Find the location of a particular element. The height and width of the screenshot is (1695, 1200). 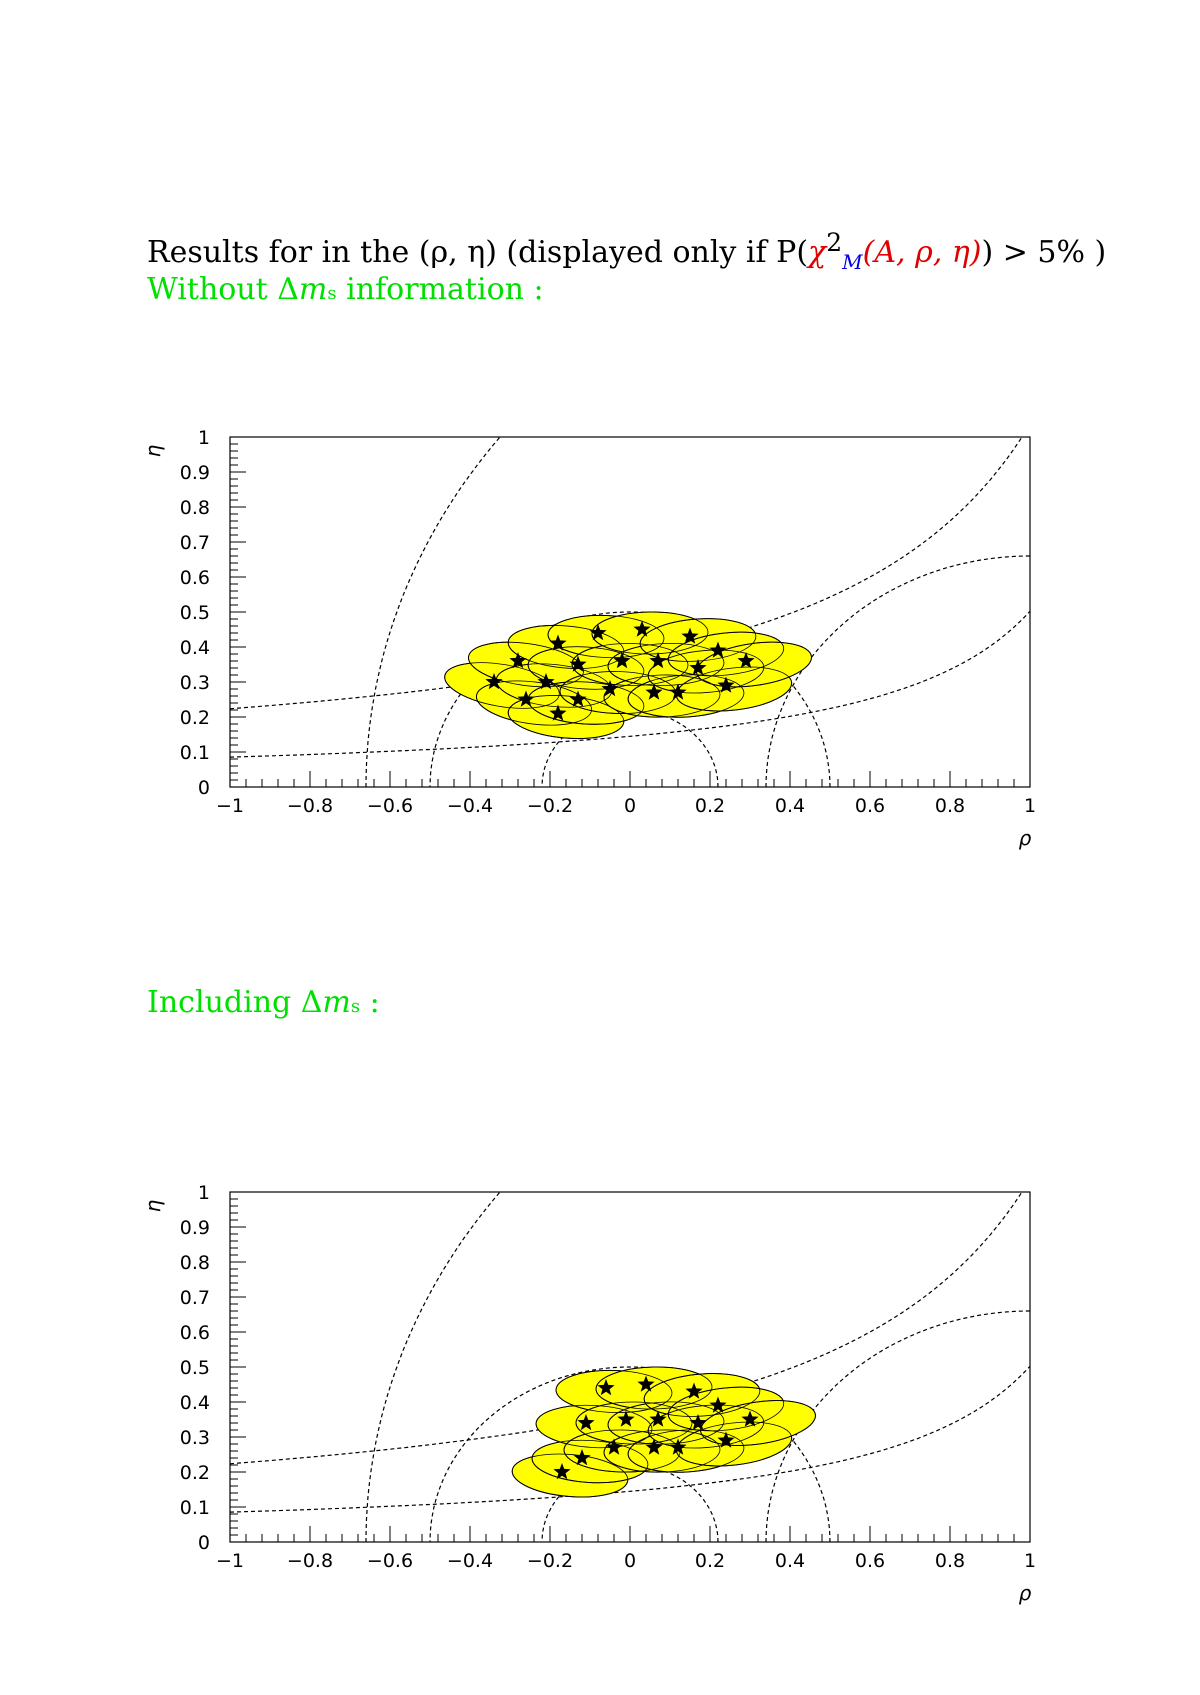

x-tick-label: −0.4 is located at coordinates (470, 806).